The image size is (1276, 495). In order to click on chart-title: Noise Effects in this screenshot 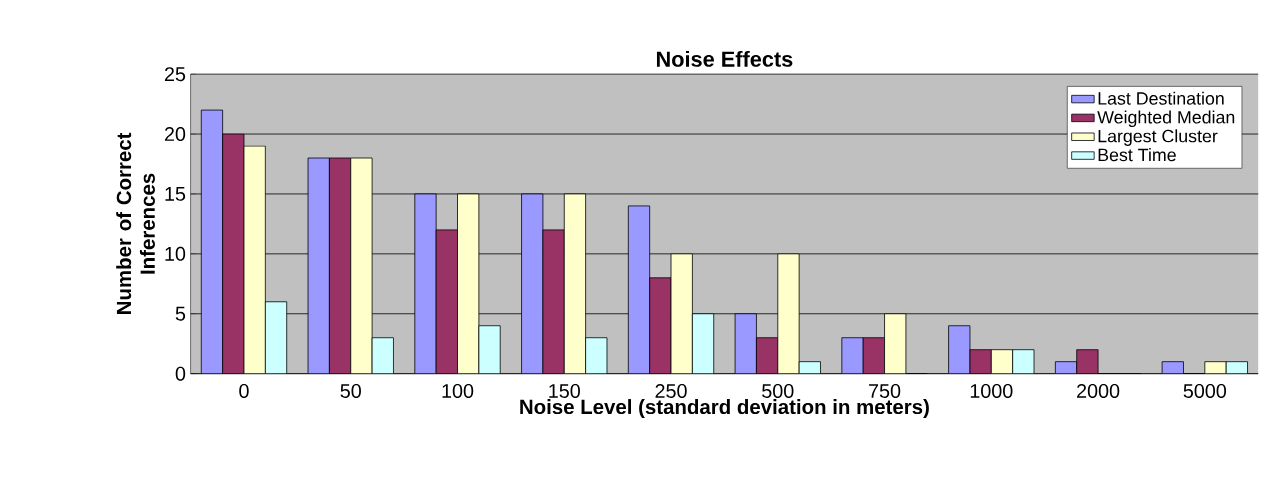, I will do `click(724, 58)`.